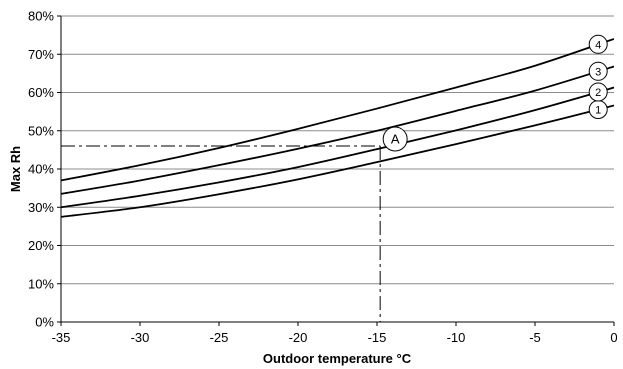  What do you see at coordinates (337, 358) in the screenshot?
I see `x-axis-title: Outdoor temperature °C` at bounding box center [337, 358].